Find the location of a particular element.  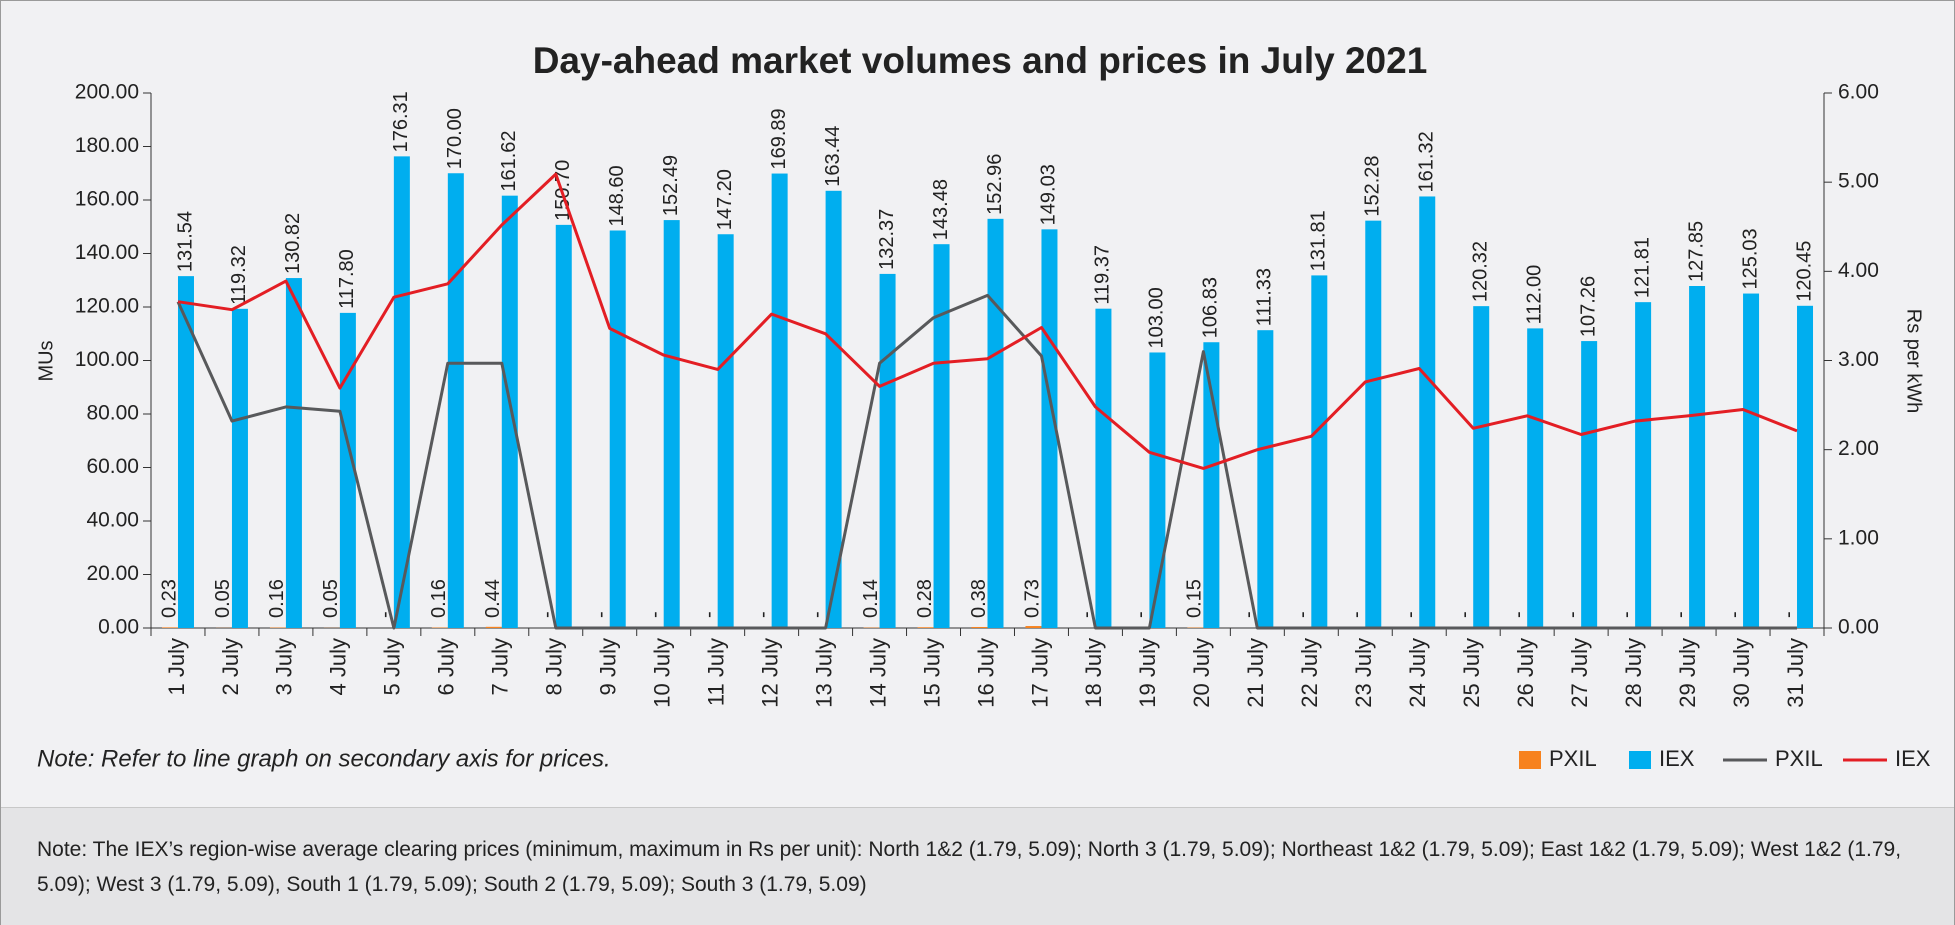

x-tick-label: 19 July is located at coordinates (1147, 673).